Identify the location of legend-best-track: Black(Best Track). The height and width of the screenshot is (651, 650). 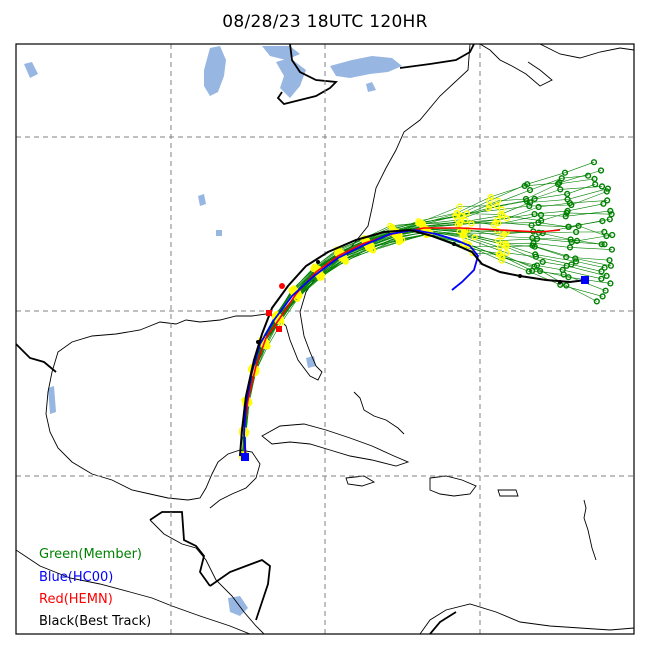
(95, 621).